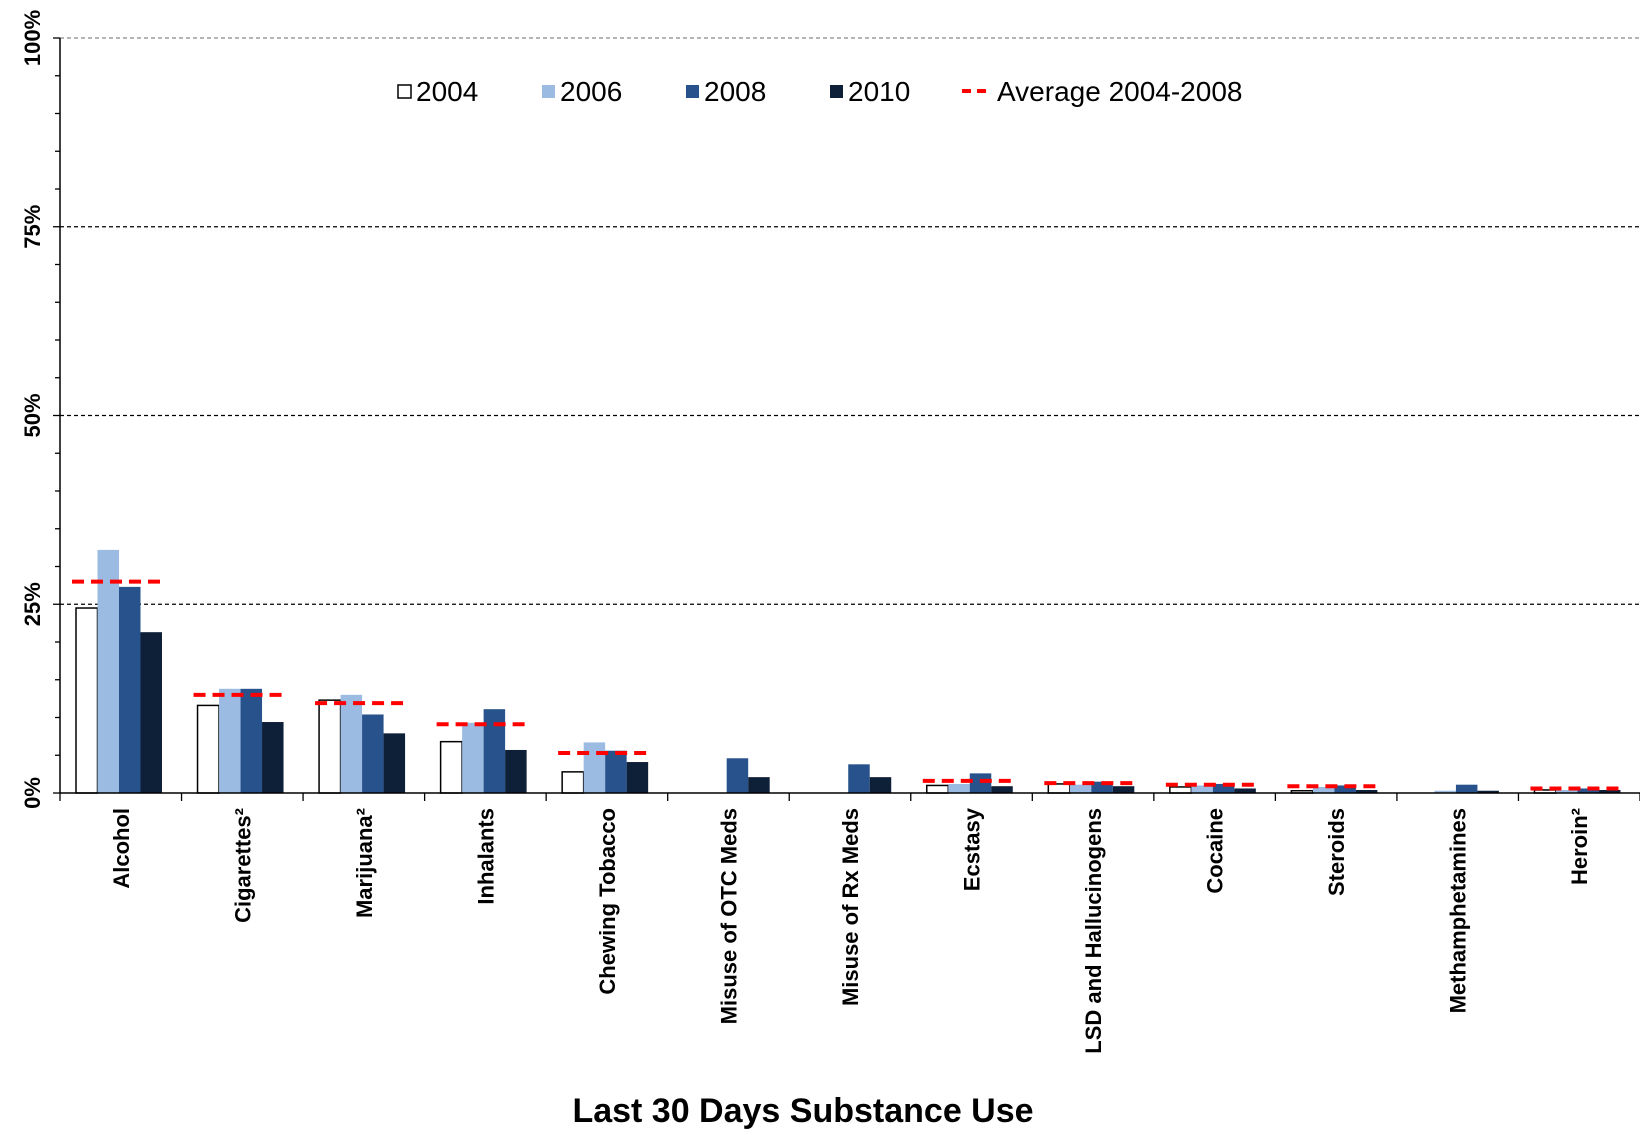  What do you see at coordinates (447, 91) in the screenshot?
I see `legend-label: 2004` at bounding box center [447, 91].